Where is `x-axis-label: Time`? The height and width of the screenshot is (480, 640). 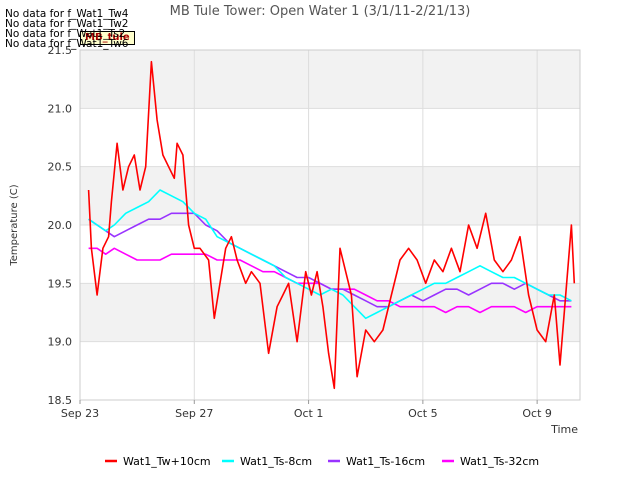
x-axis-label: Time is located at coordinates (564, 429).